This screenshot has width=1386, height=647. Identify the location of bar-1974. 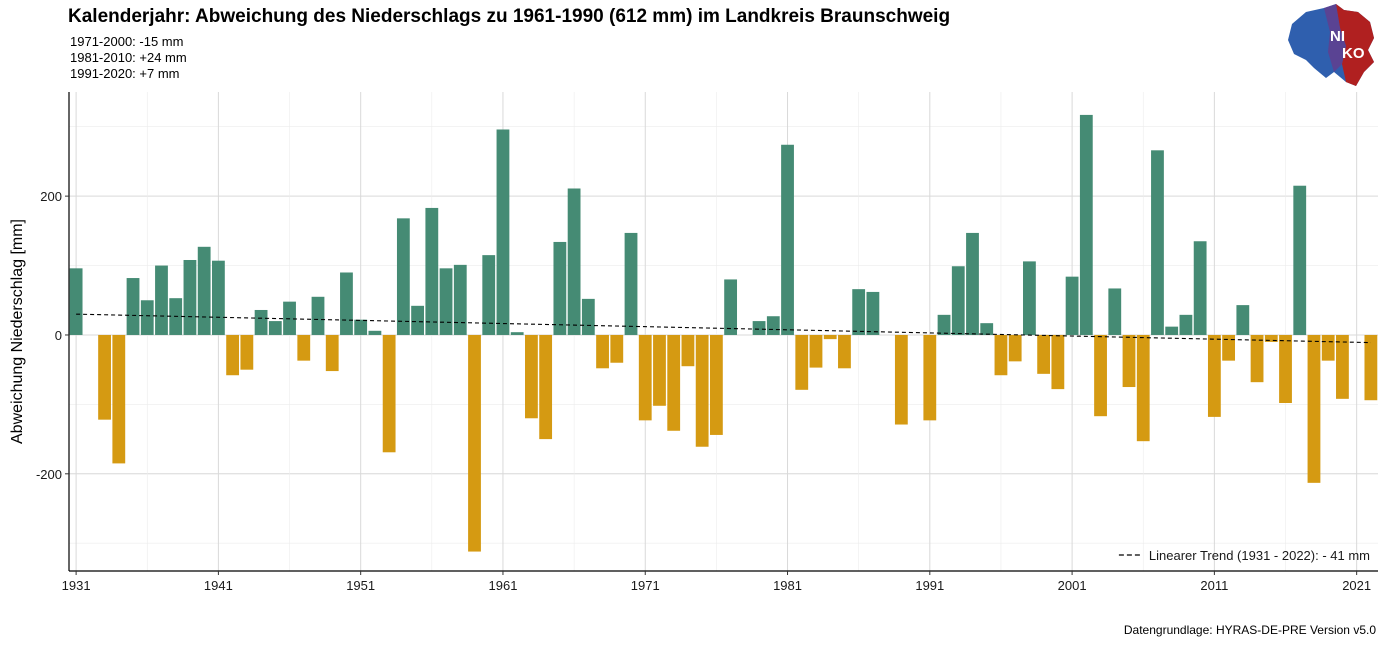
(688, 350).